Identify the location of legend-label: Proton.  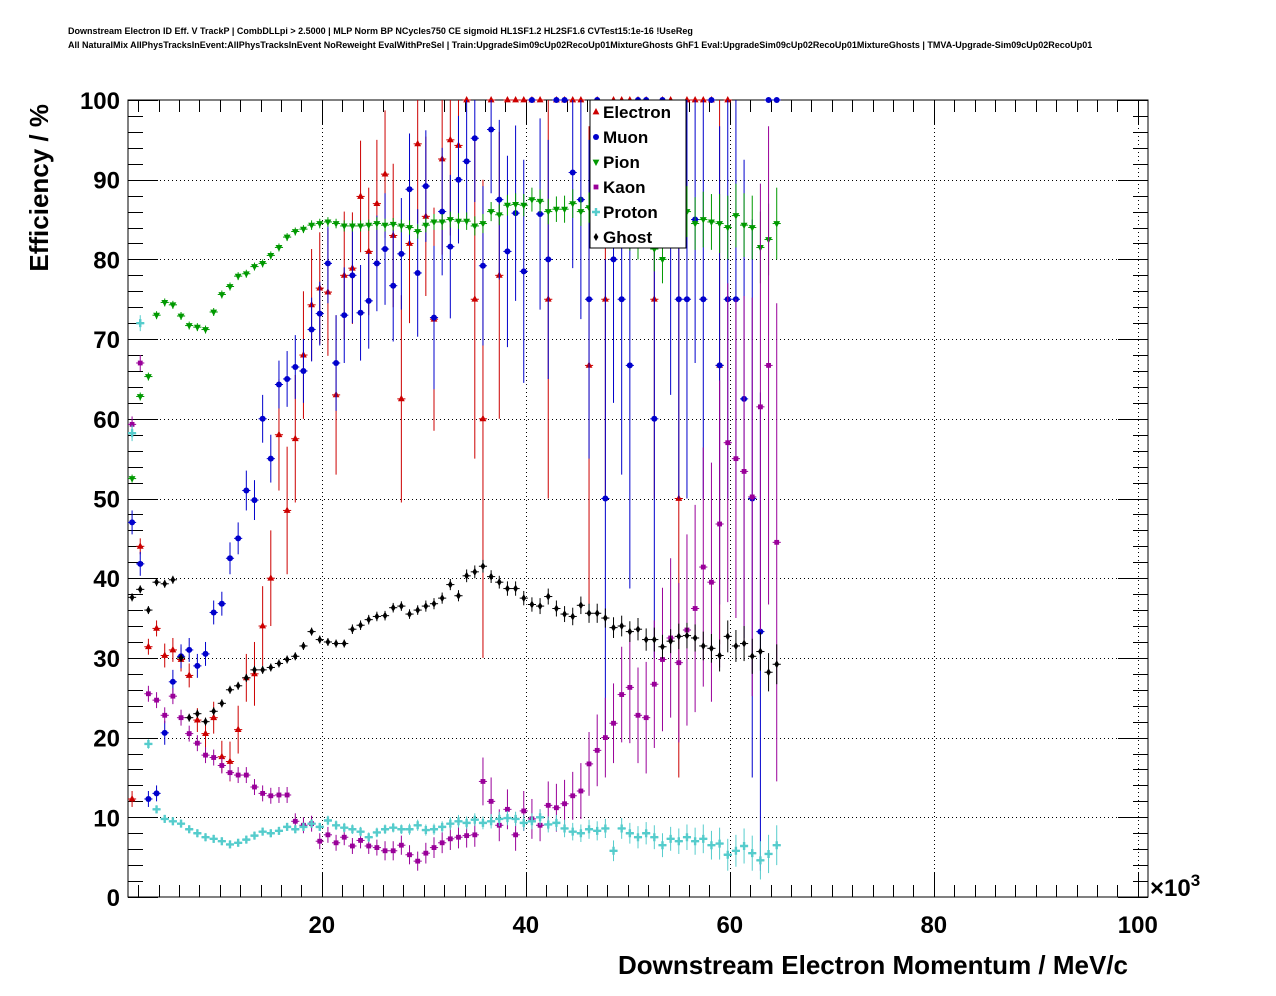
(630, 212).